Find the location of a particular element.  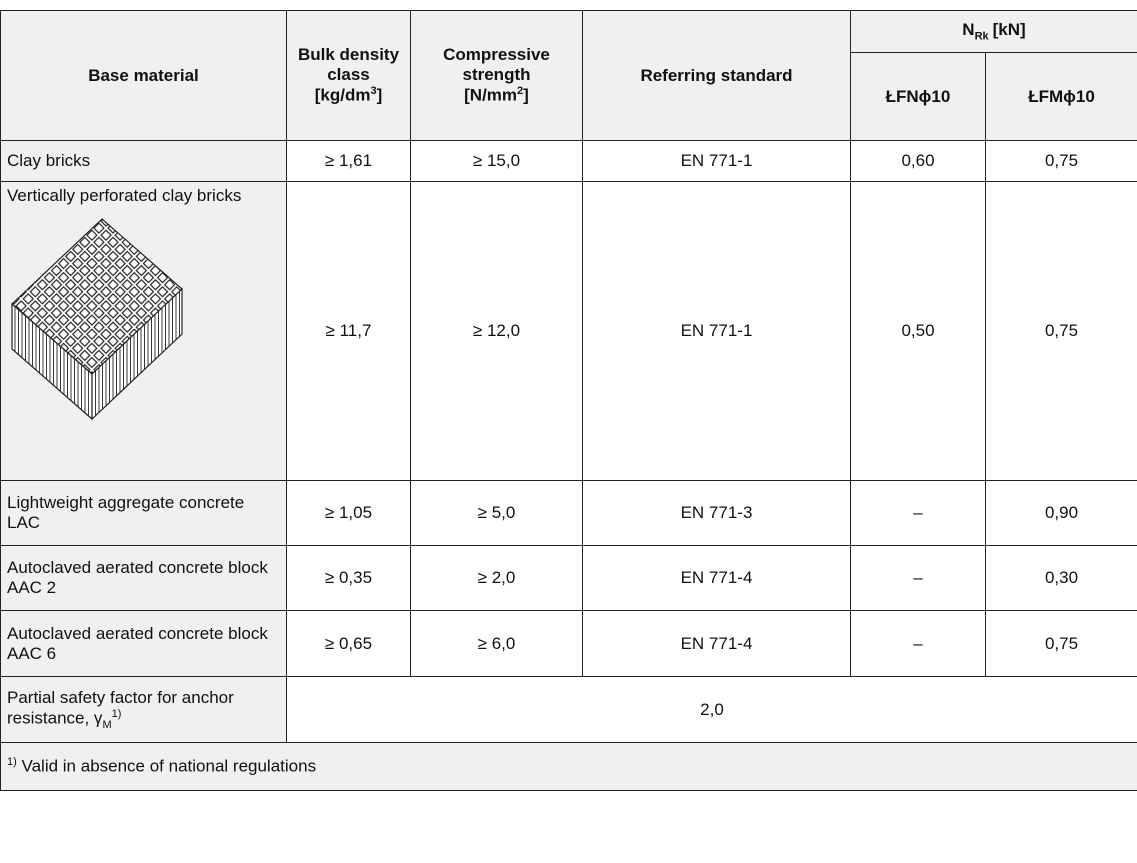

safety-value: 2,0 is located at coordinates (712, 709).